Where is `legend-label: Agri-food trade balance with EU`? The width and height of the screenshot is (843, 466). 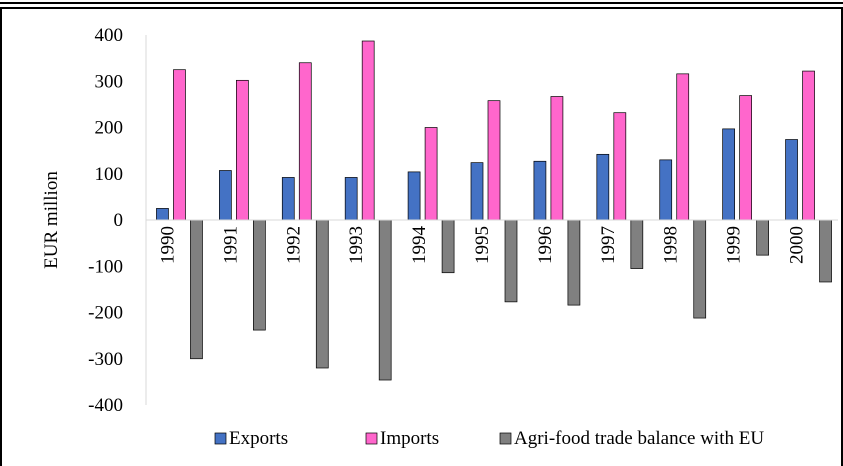
legend-label: Agri-food trade balance with EU is located at coordinates (639, 438).